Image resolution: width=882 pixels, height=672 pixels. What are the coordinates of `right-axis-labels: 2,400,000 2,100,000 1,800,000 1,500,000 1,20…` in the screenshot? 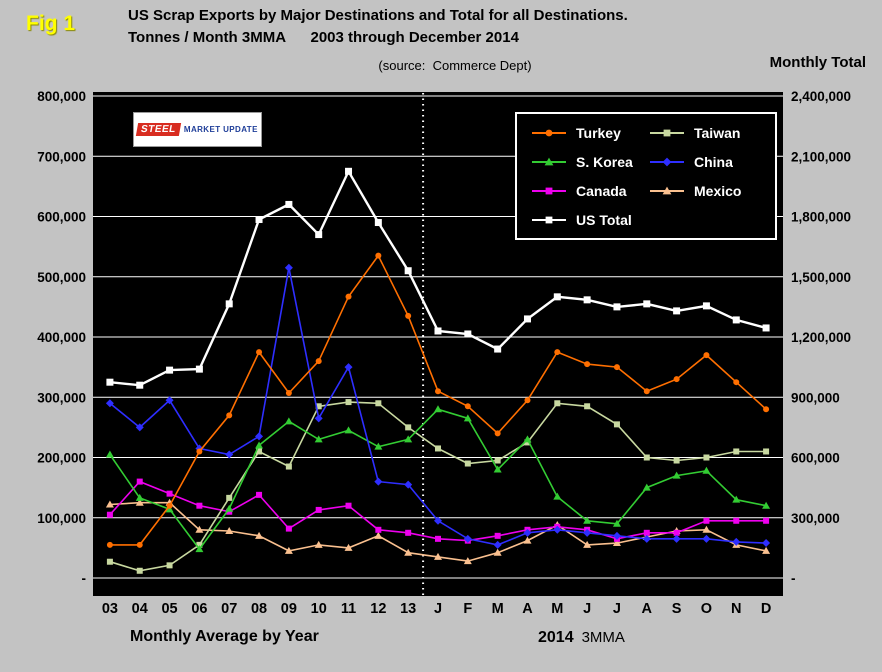 It's located at (821, 337).